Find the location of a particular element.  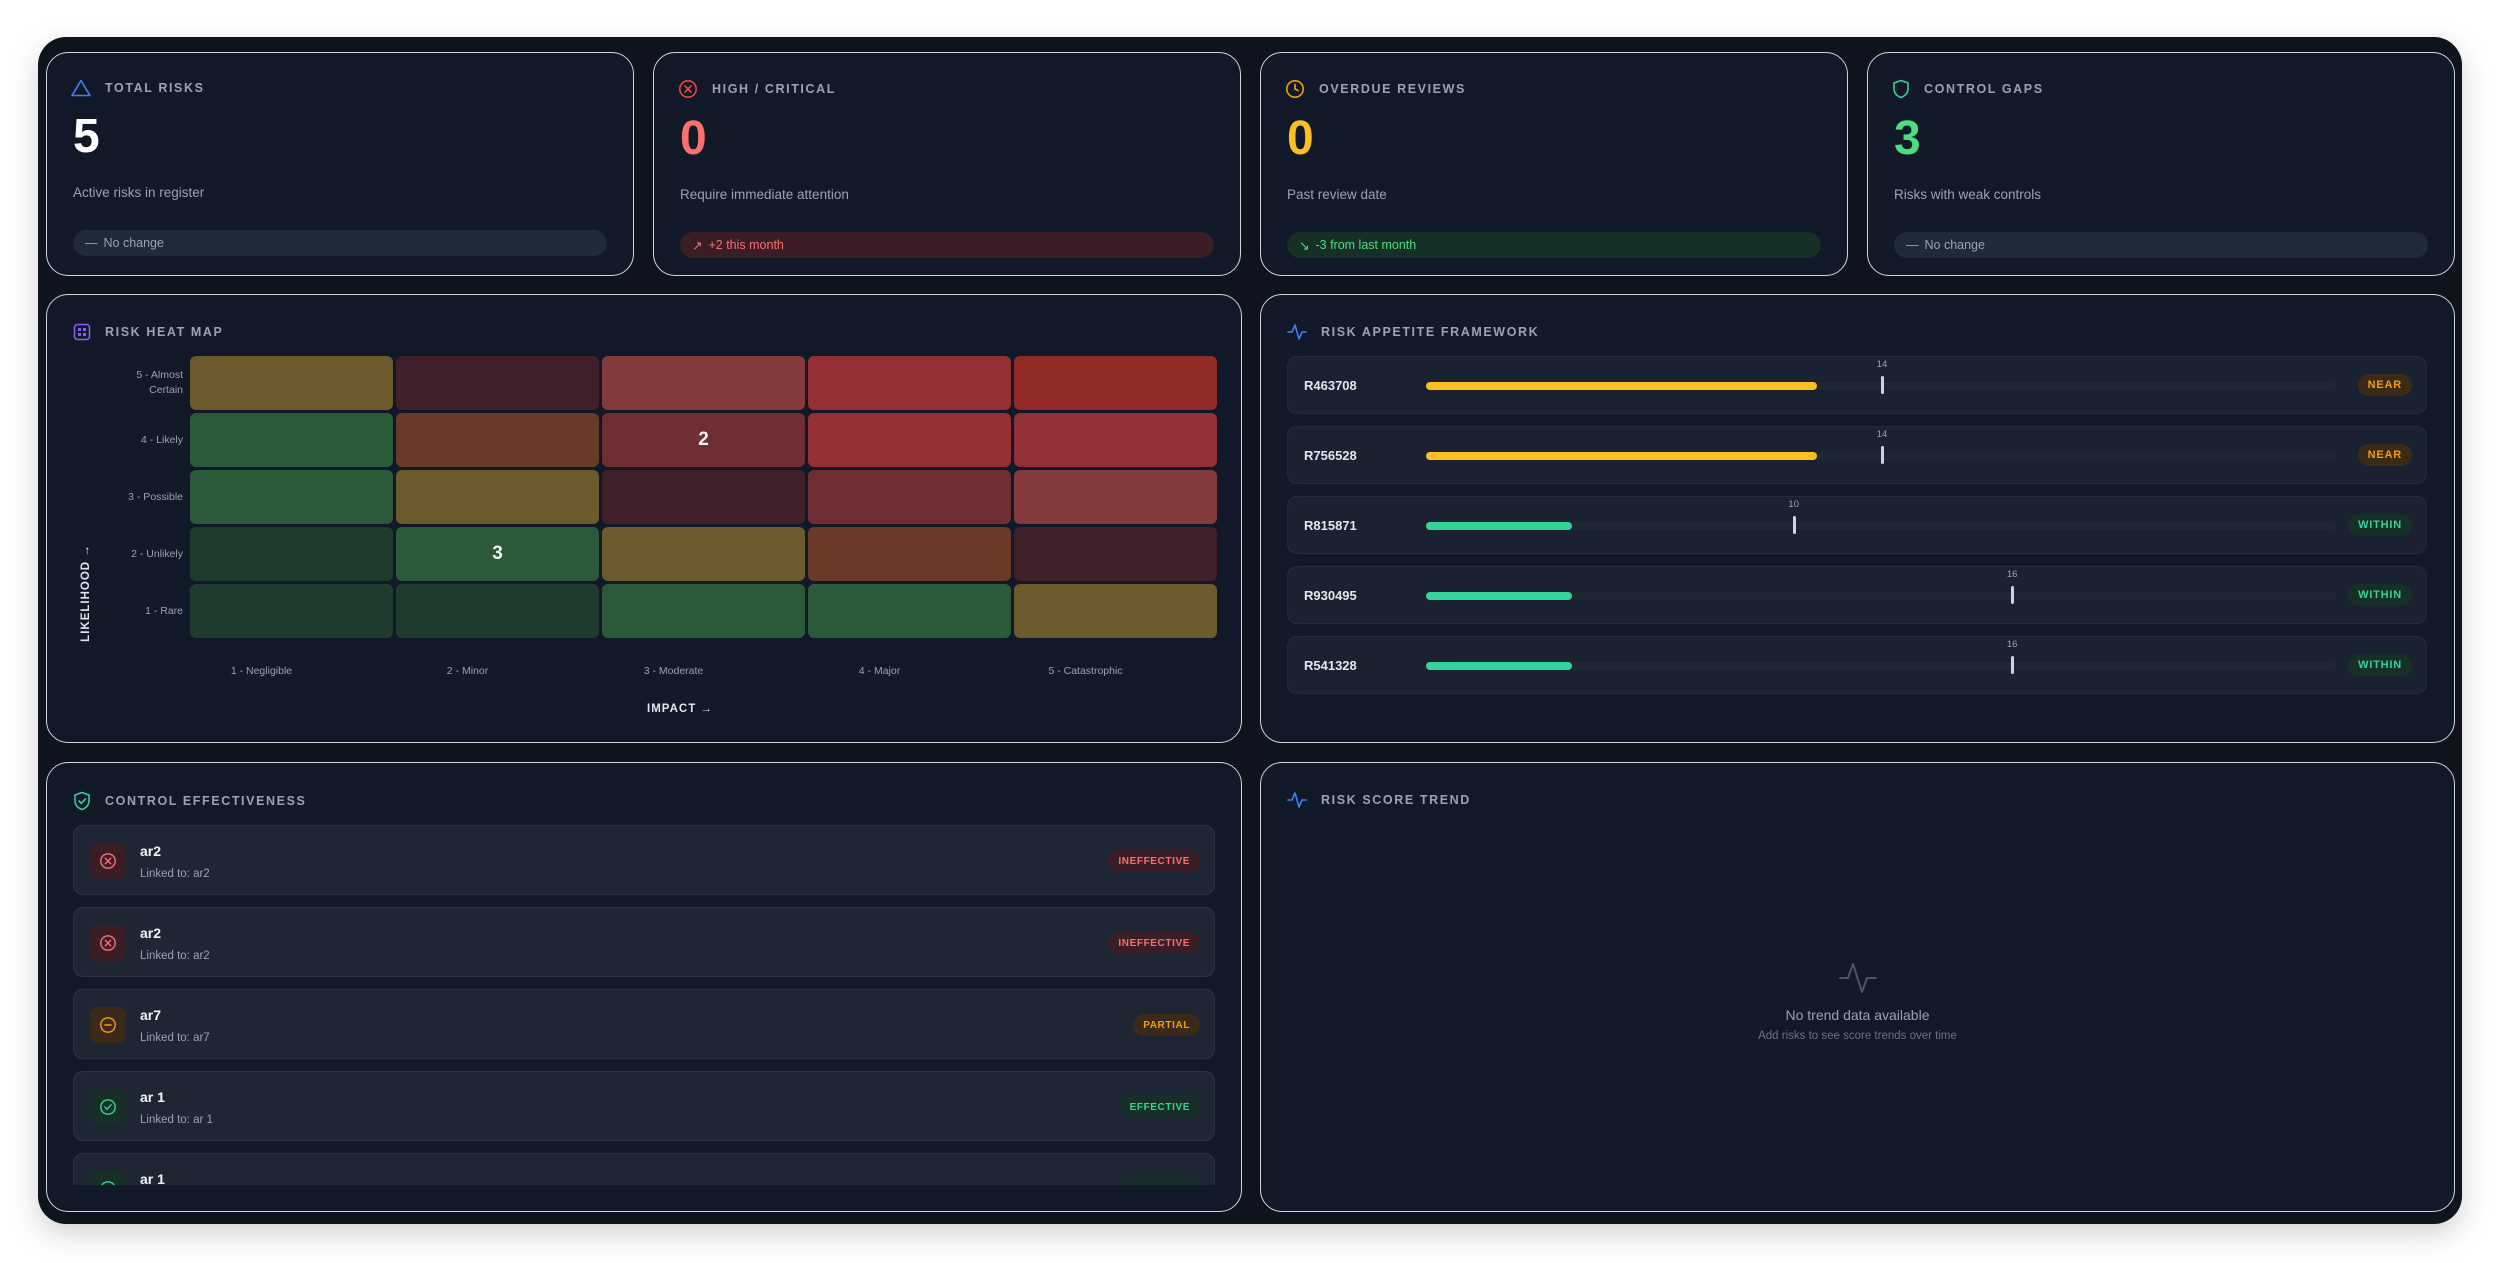

likelihood-label: 1 - Rare is located at coordinates (164, 611).